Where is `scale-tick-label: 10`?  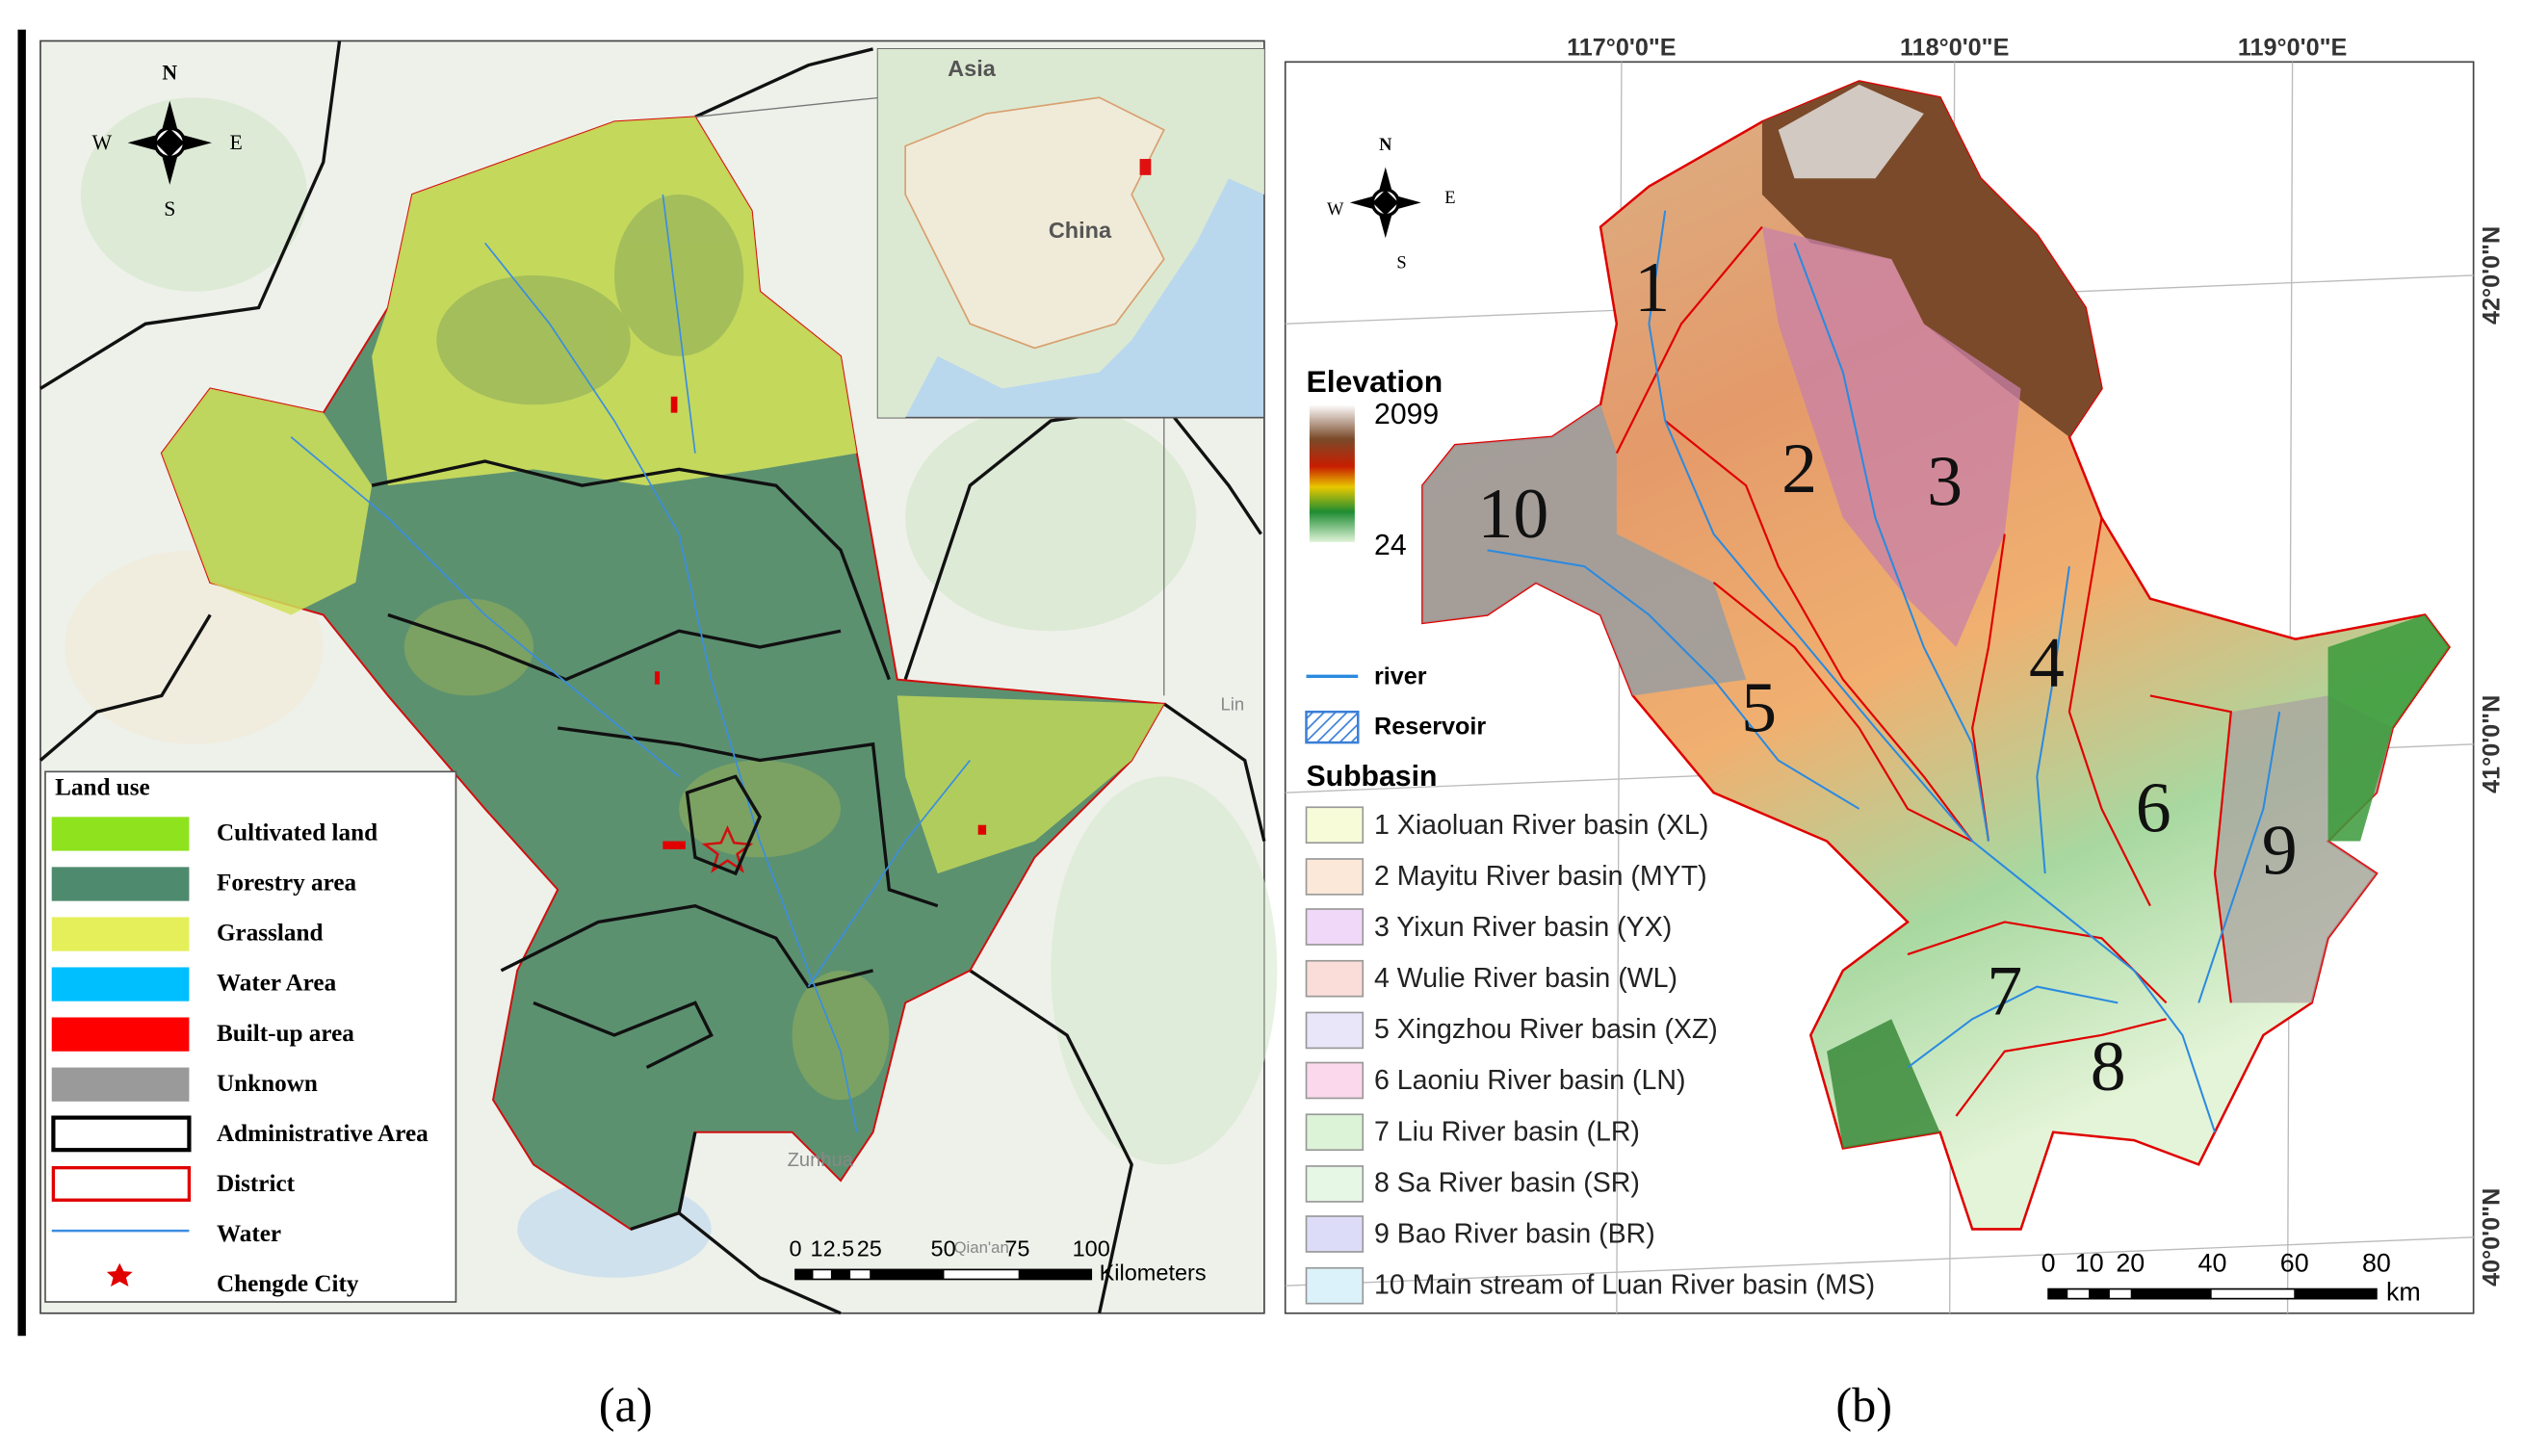 scale-tick-label: 10 is located at coordinates (2089, 1262).